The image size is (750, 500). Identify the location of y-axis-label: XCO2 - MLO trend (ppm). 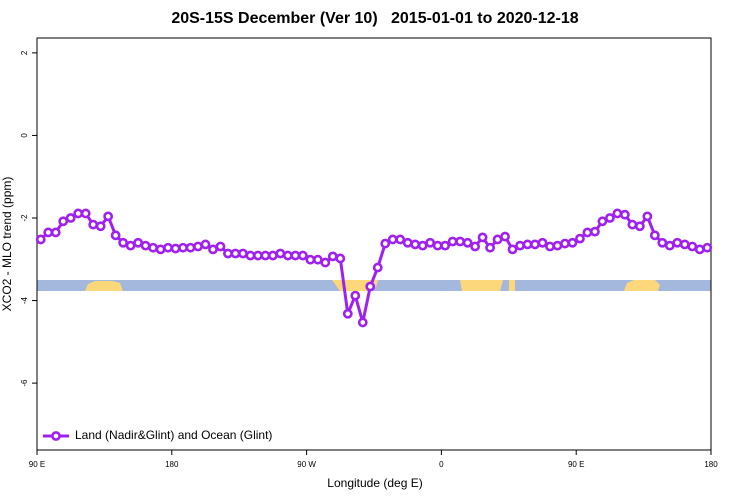
(7, 244).